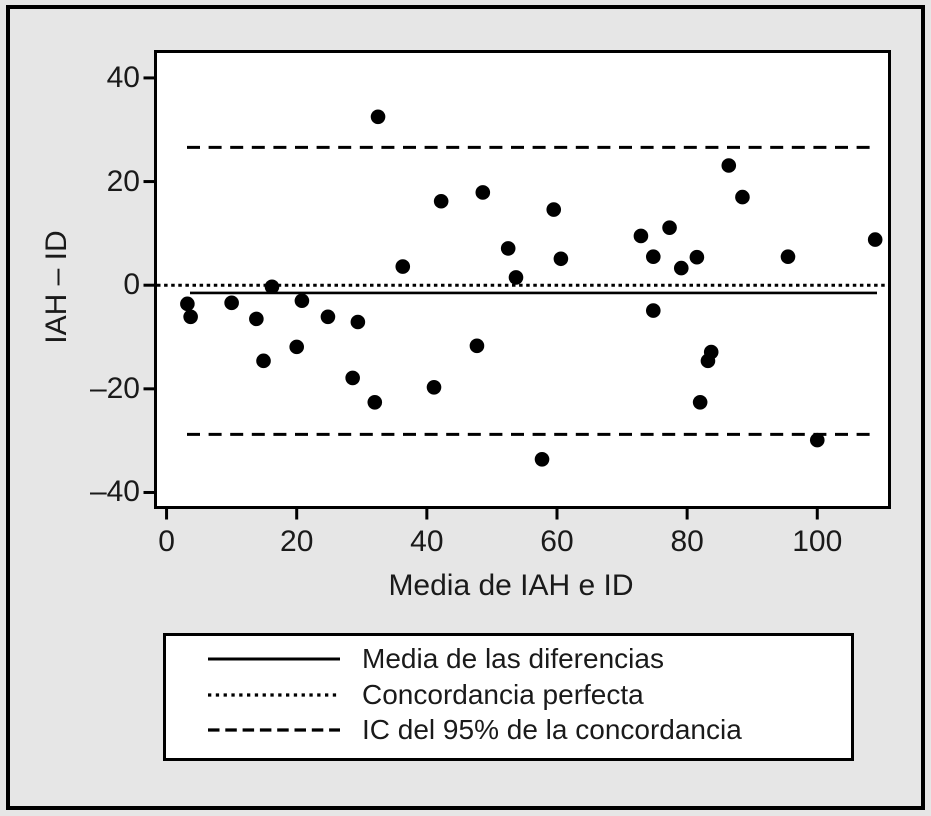 Image resolution: width=931 pixels, height=816 pixels. Describe the element at coordinates (56, 287) in the screenshot. I see `y-axis-title: IAH – ID` at that location.